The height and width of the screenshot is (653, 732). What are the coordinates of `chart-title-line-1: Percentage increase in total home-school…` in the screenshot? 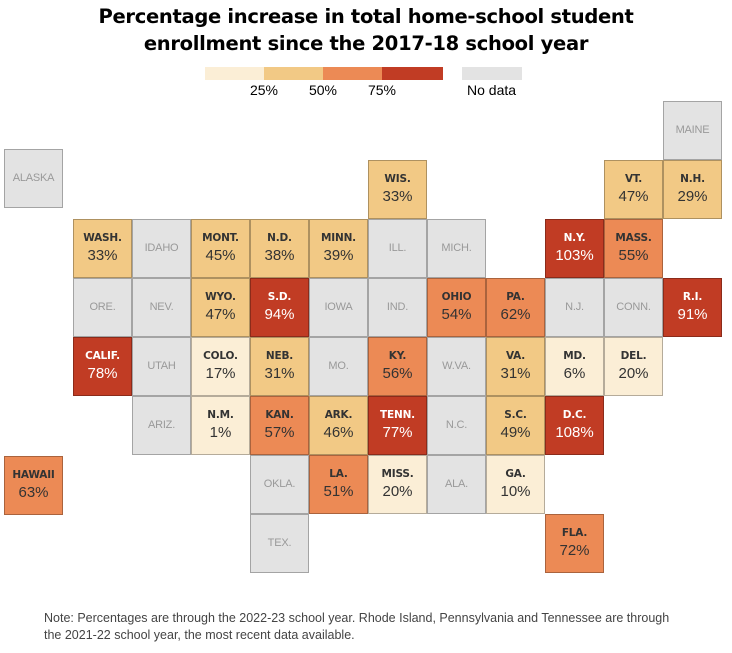 It's located at (366, 16).